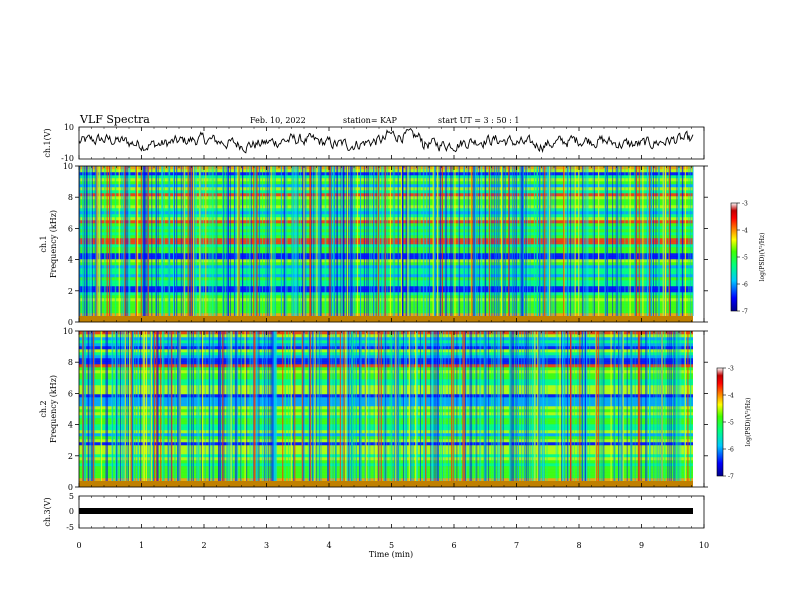 The image size is (792, 612). I want to click on ytick-label: 8, so click(70, 197).